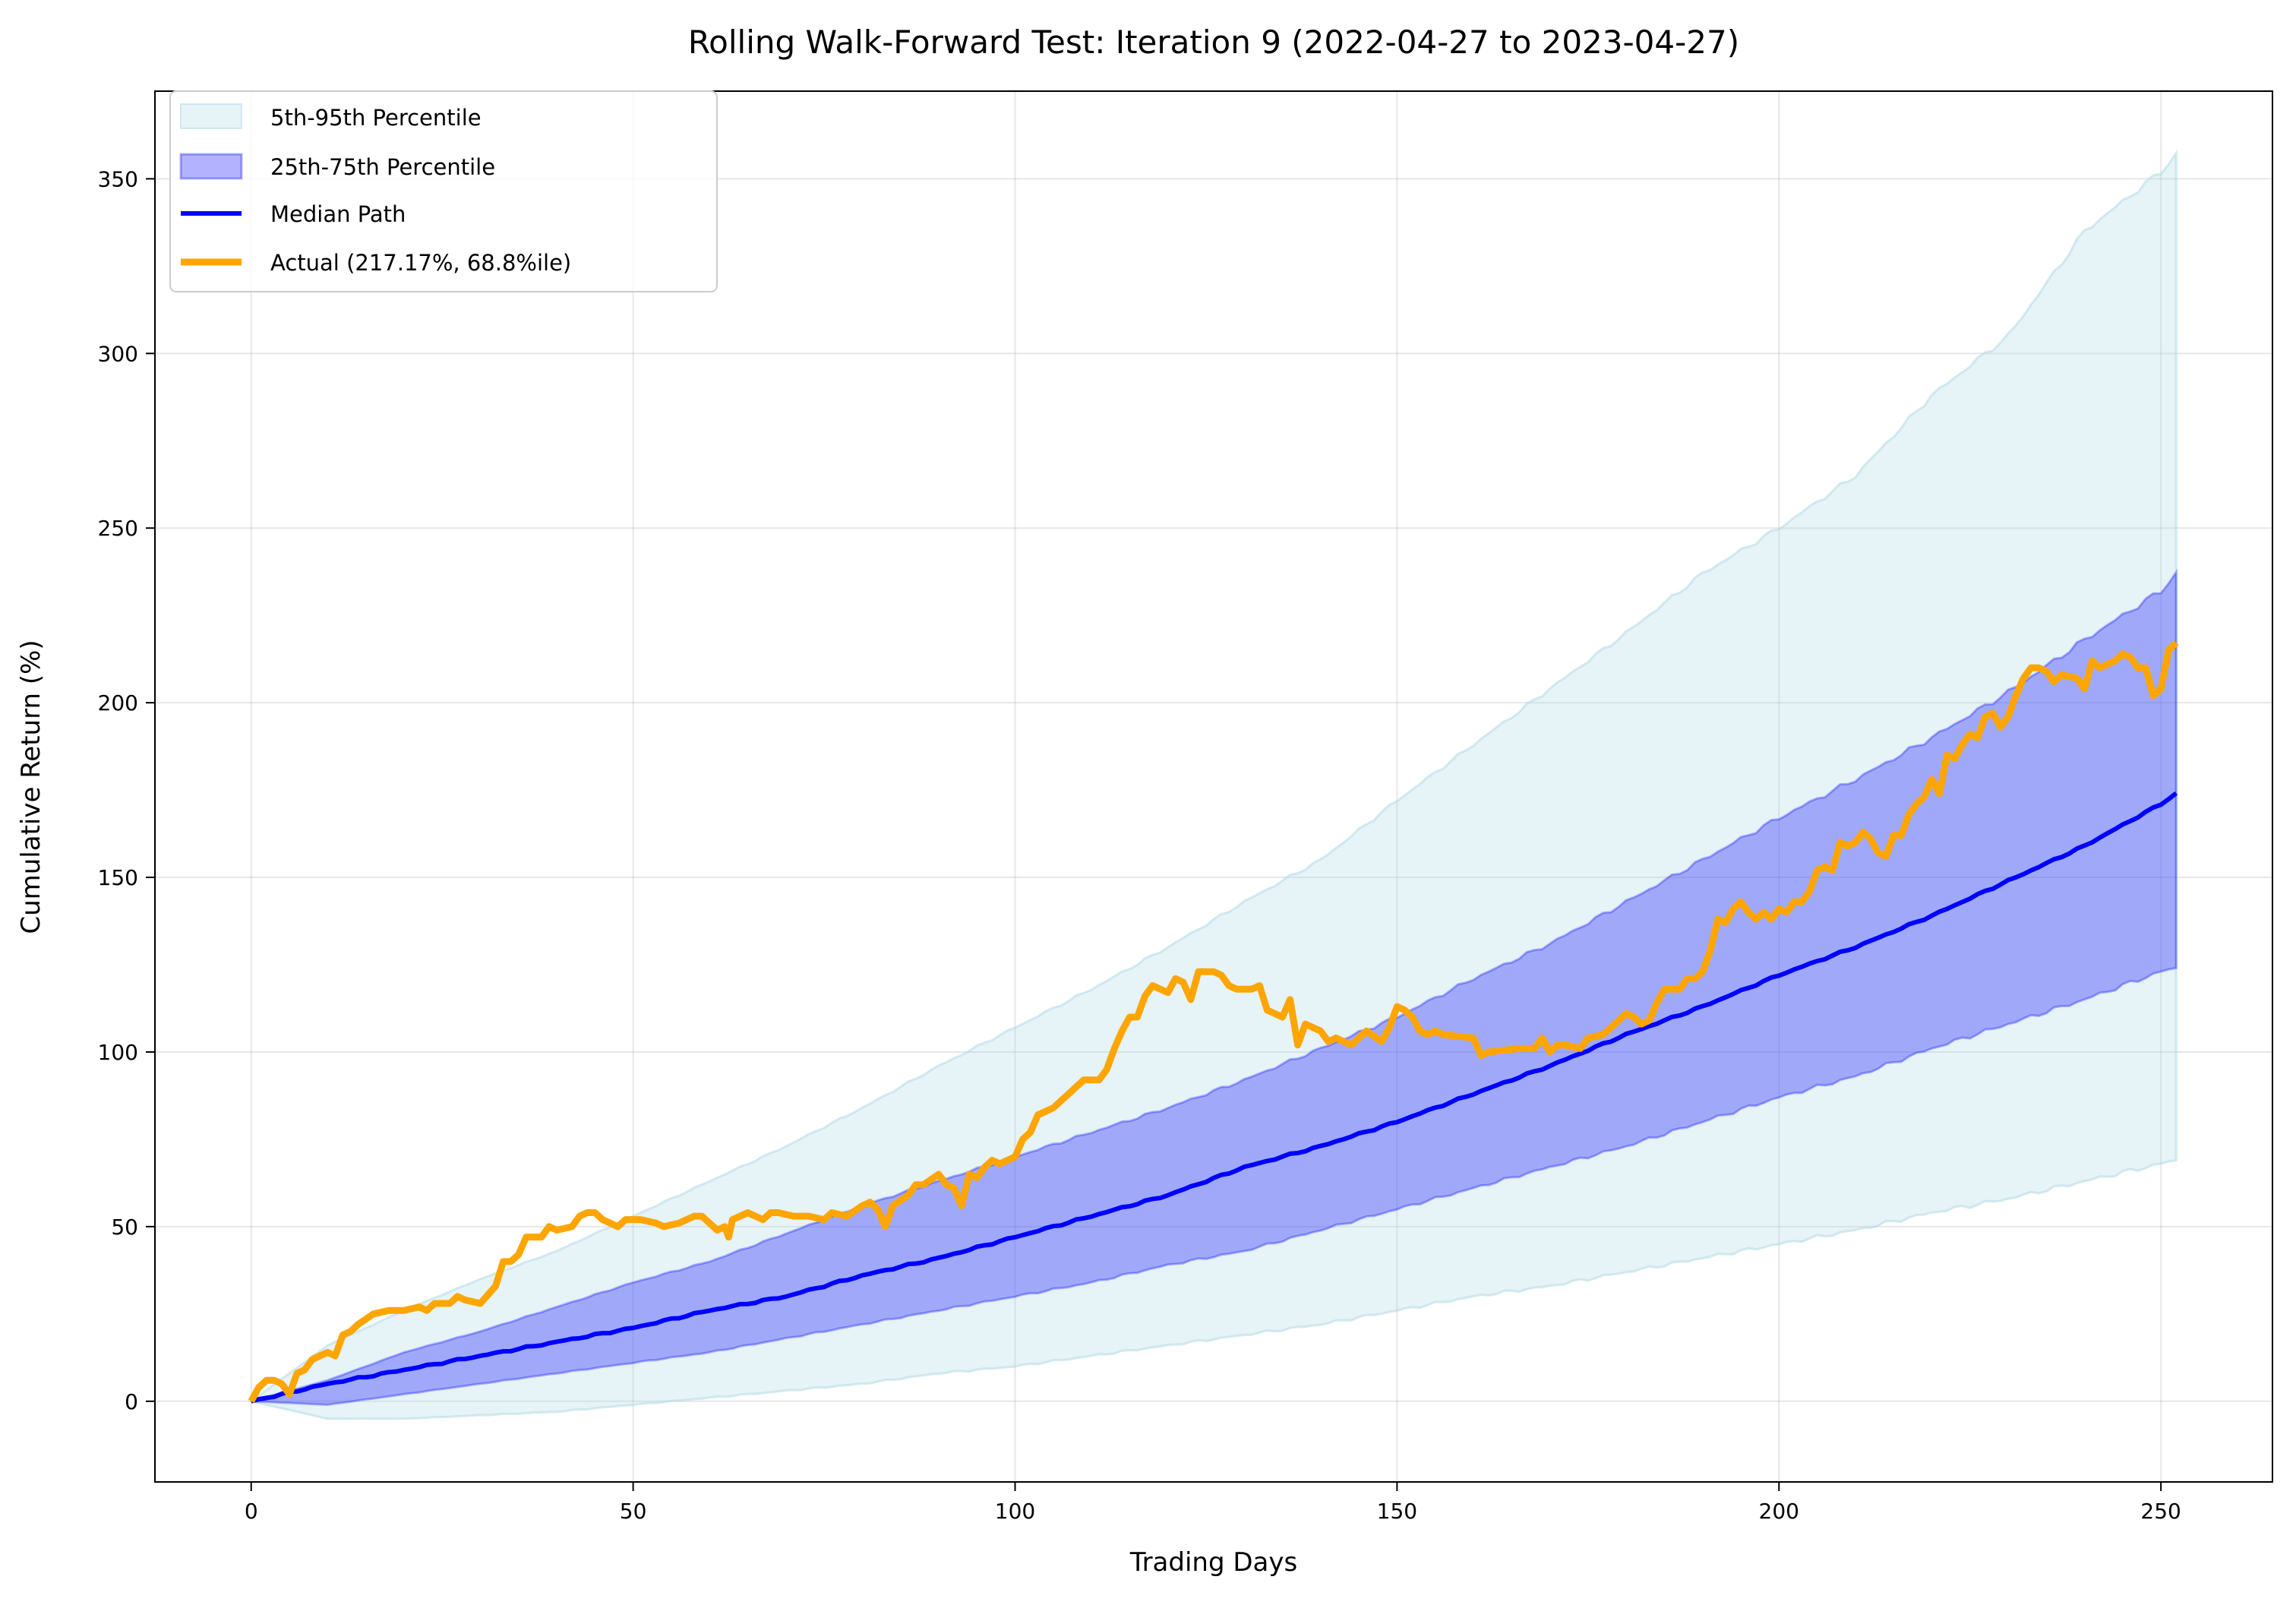  What do you see at coordinates (633, 1511) in the screenshot?
I see `x-tick-label: 50` at bounding box center [633, 1511].